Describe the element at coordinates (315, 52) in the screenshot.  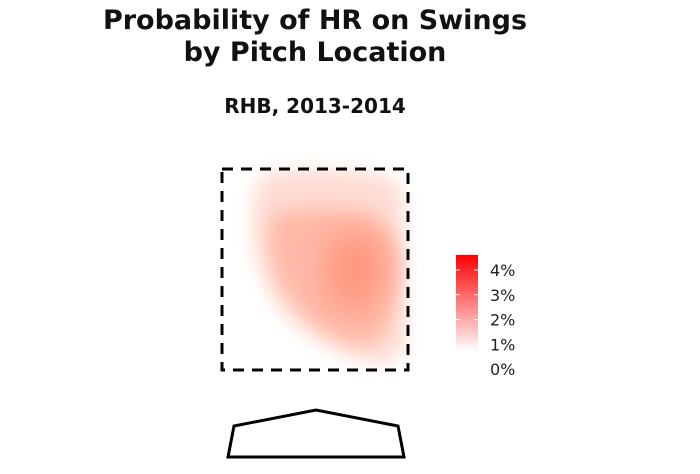
I see `chart-title-line-2: by Pitch Location` at that location.